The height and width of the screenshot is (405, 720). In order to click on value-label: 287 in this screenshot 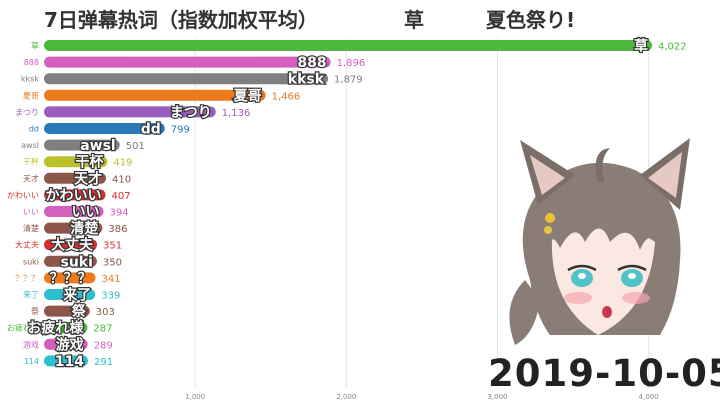, I will do `click(102, 329)`.